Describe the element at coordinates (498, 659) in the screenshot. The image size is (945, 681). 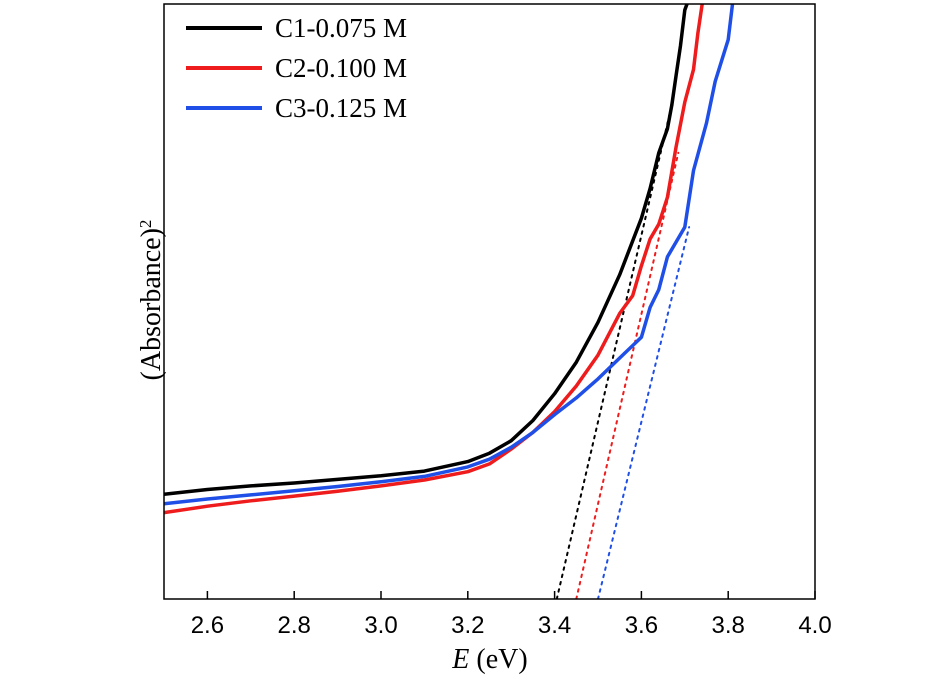
I see `x-axis-title-unit: (eV)` at that location.